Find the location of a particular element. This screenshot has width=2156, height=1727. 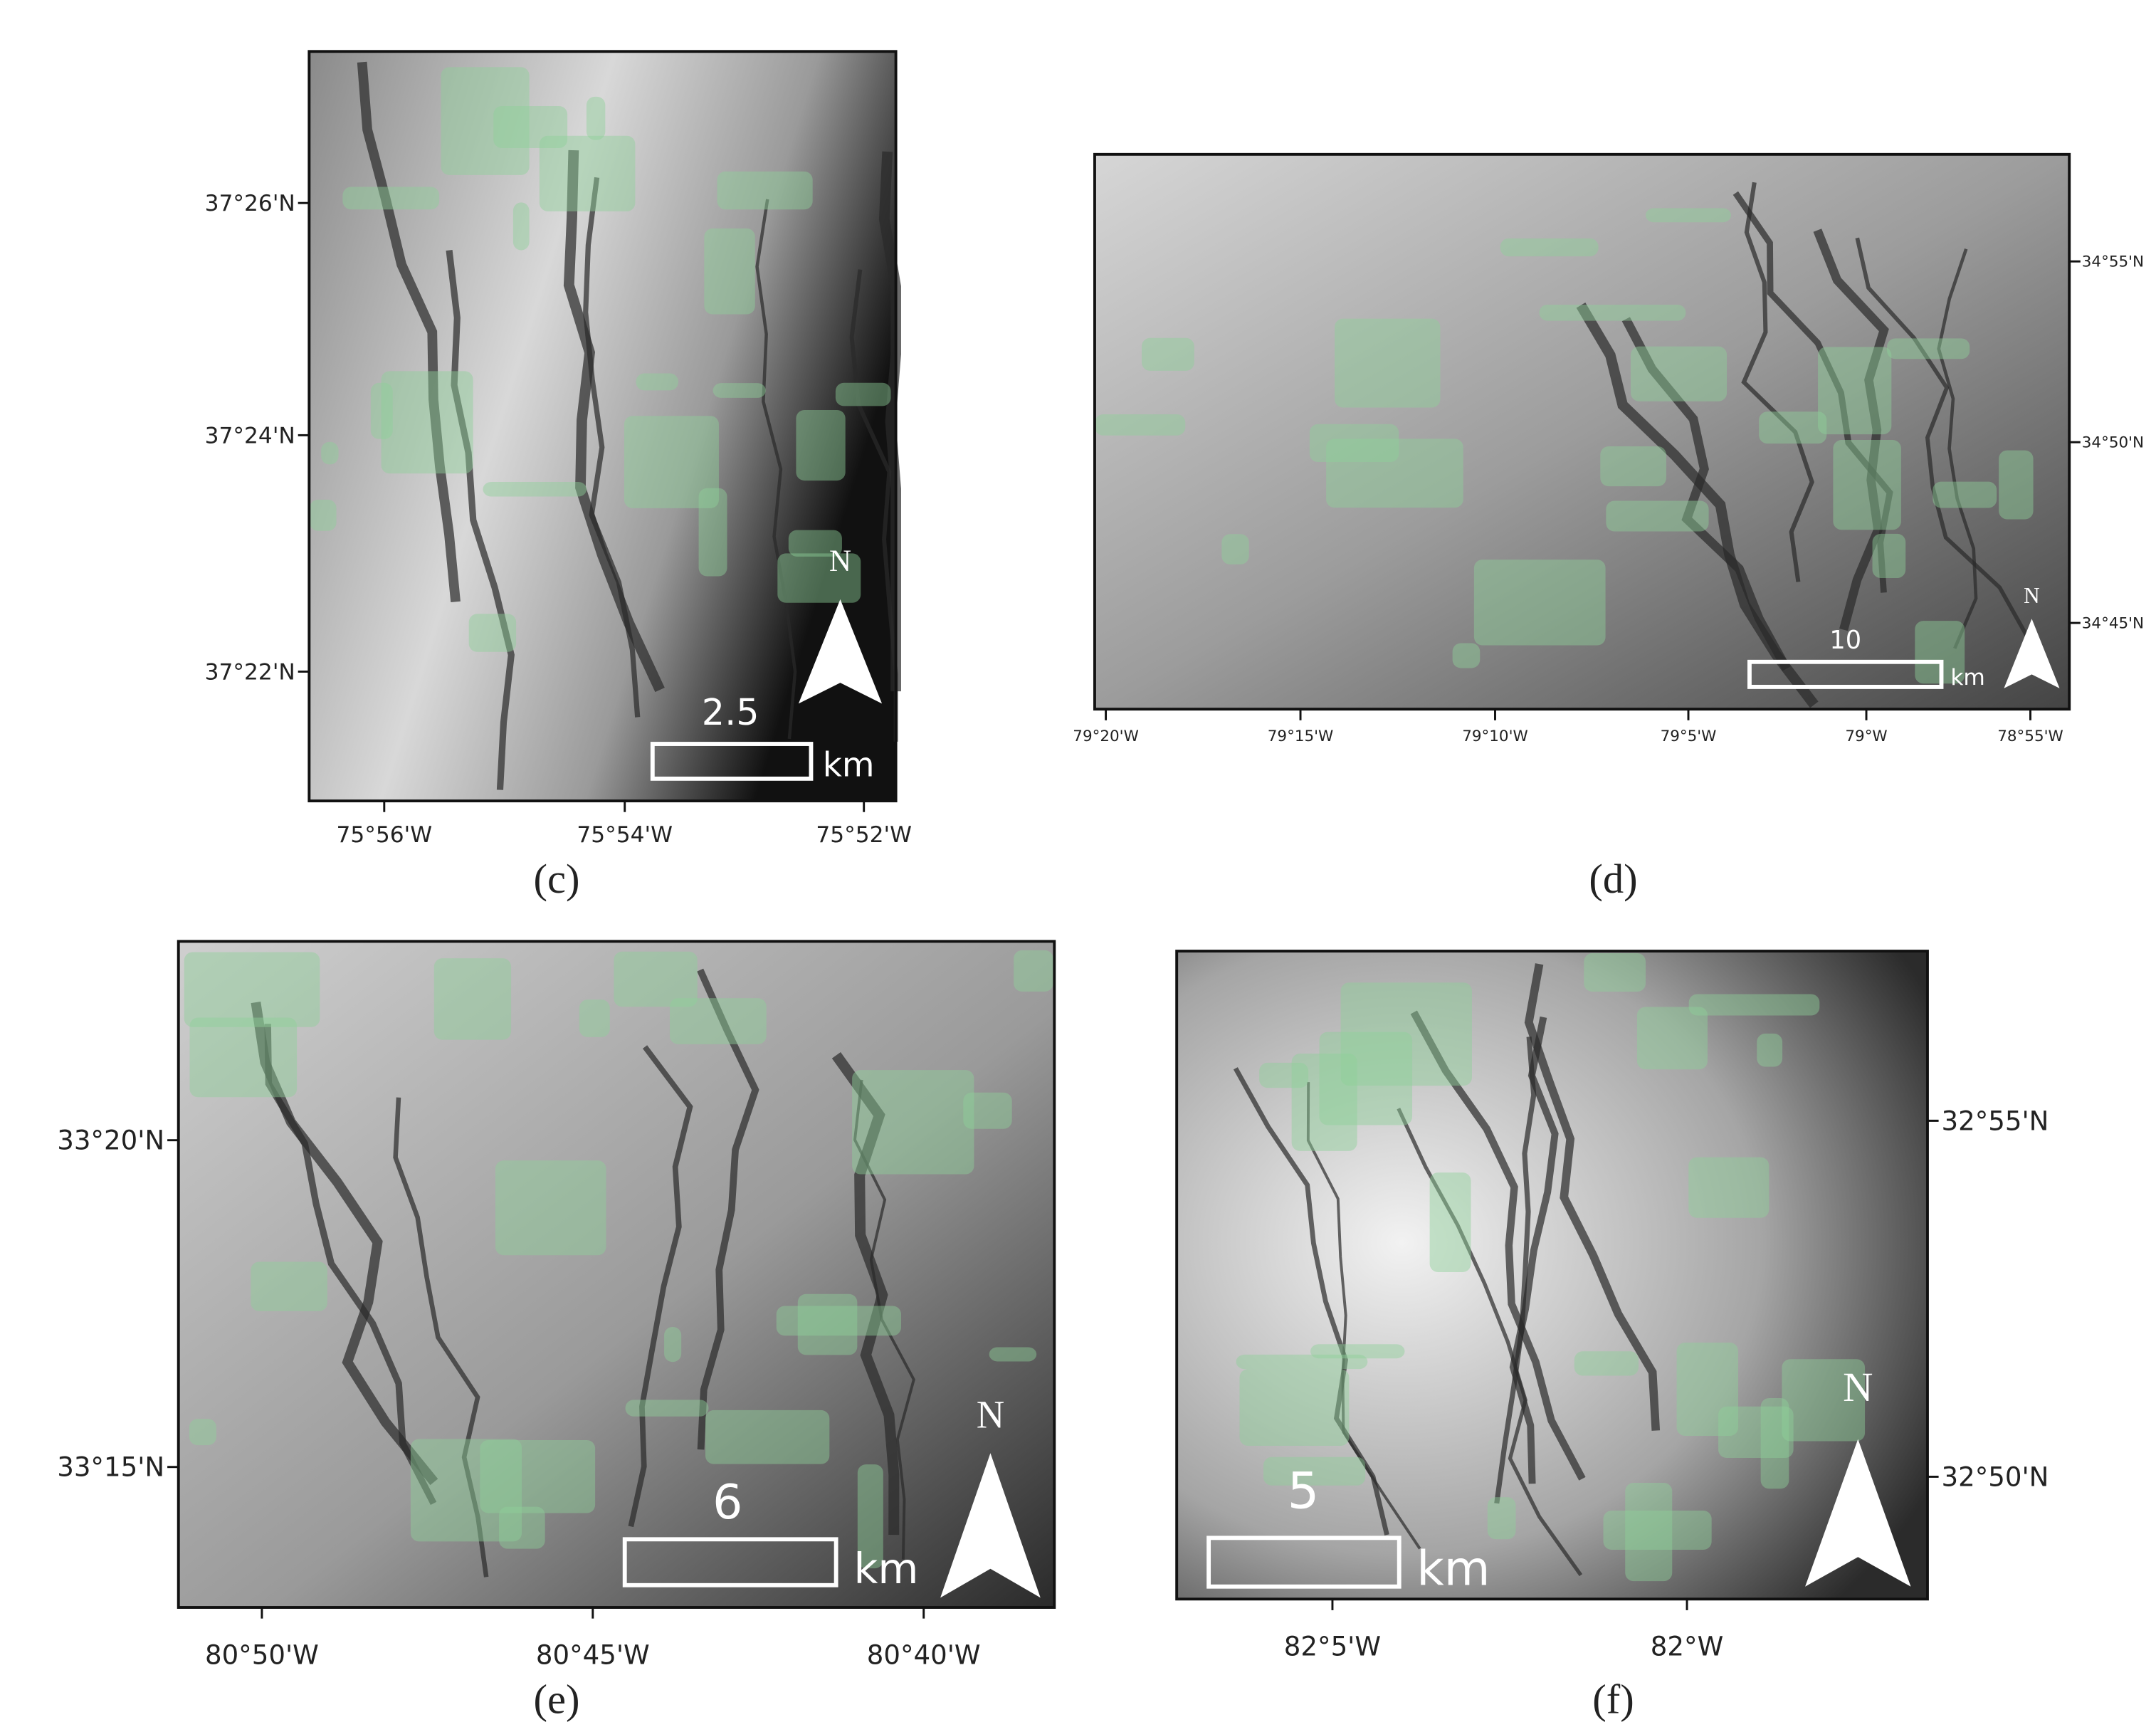

lon-label: 78°55'W is located at coordinates (2030, 737).